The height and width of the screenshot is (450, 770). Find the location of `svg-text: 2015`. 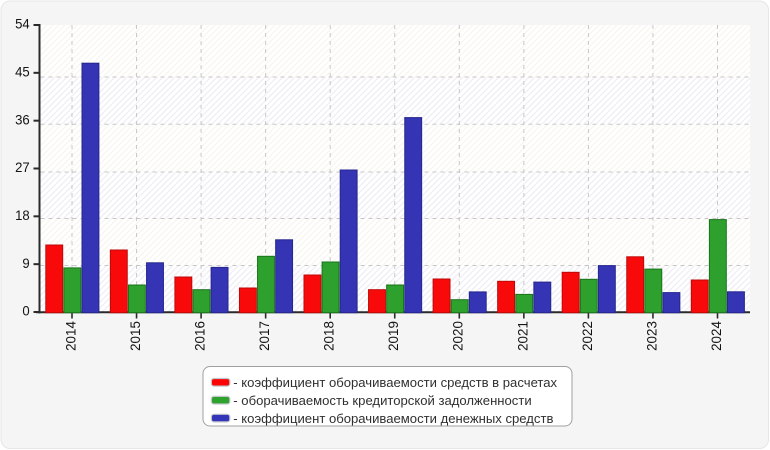

svg-text: 2015 is located at coordinates (135, 336).